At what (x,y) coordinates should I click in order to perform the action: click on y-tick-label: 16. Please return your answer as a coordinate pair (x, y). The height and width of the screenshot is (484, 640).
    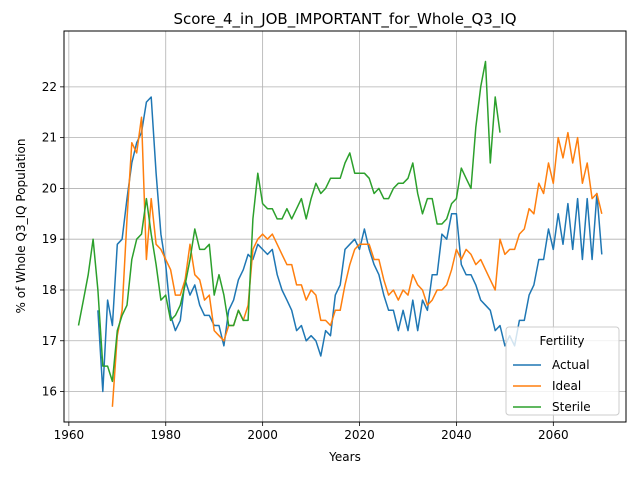
    Looking at the image, I should click on (49, 392).